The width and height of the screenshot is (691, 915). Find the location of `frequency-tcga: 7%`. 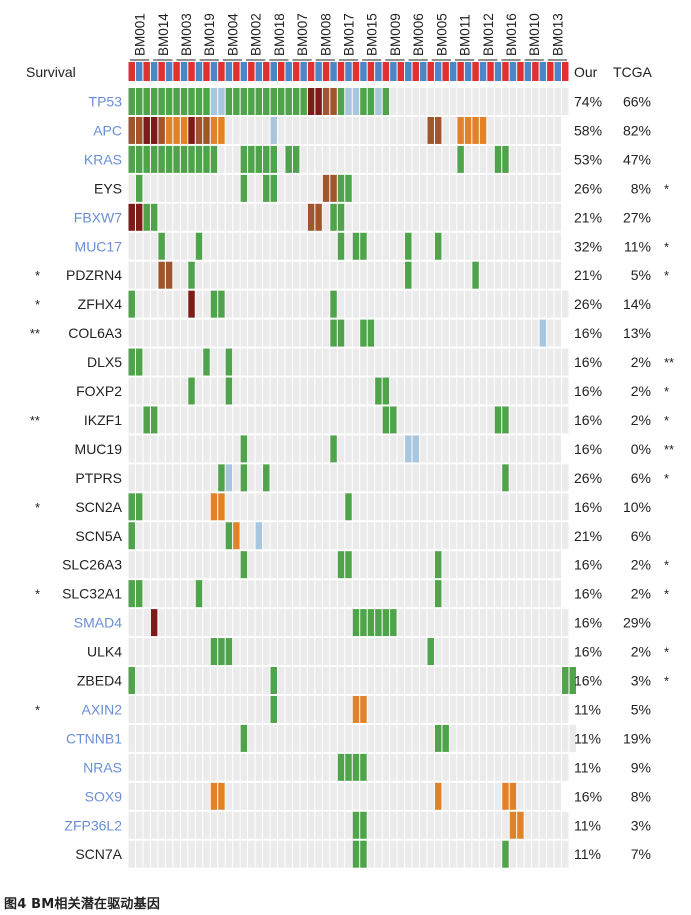

frequency-tcga: 7% is located at coordinates (641, 854).